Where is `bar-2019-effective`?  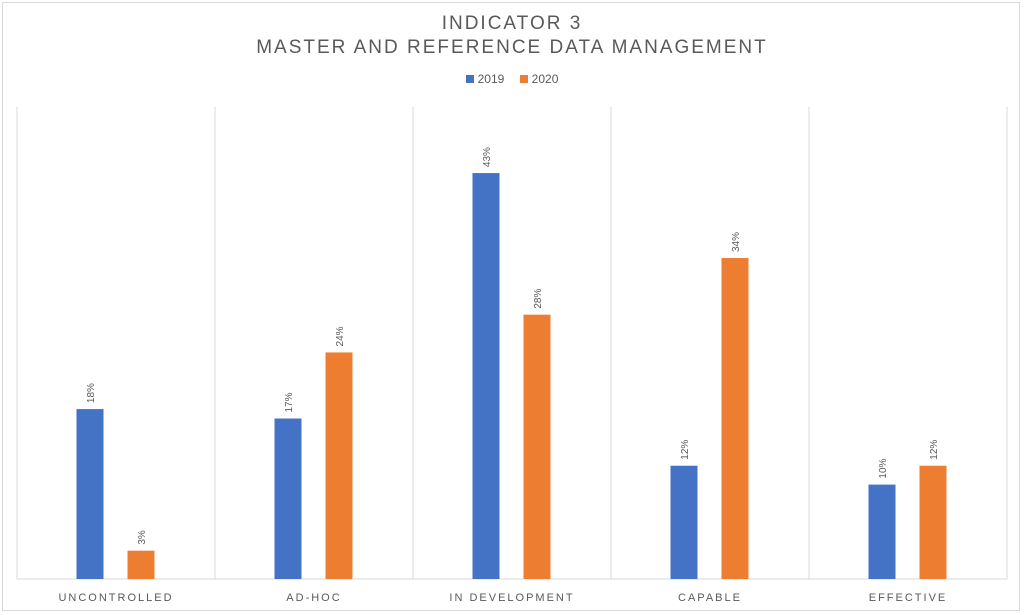
bar-2019-effective is located at coordinates (882, 531).